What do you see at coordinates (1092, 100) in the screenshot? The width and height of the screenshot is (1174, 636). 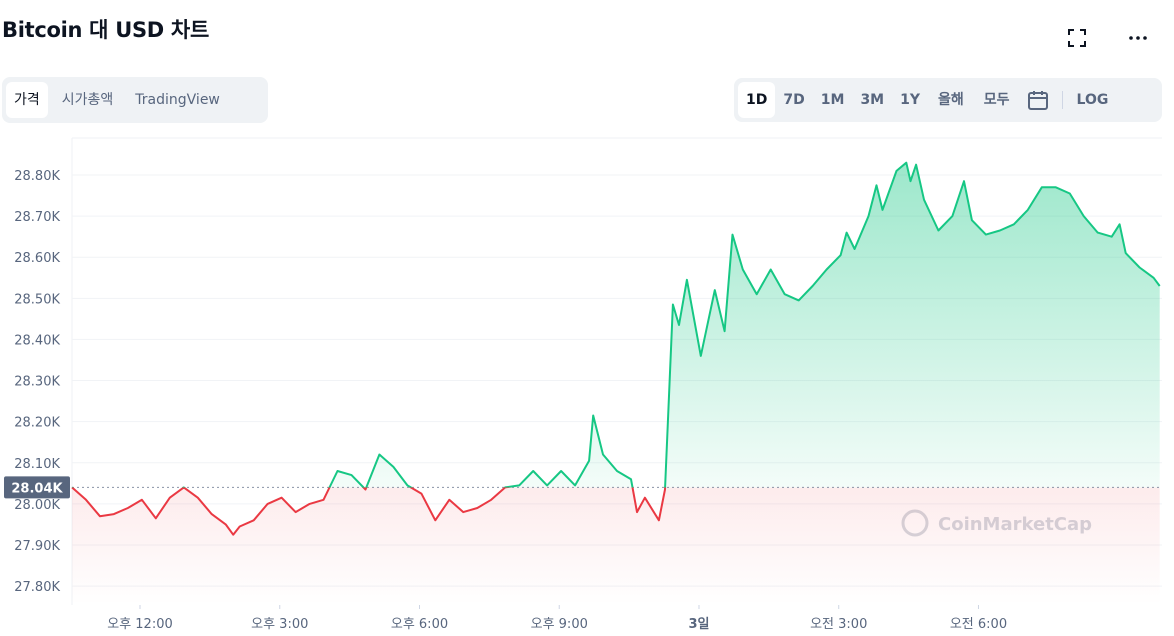 I see `log-button: LOG` at bounding box center [1092, 100].